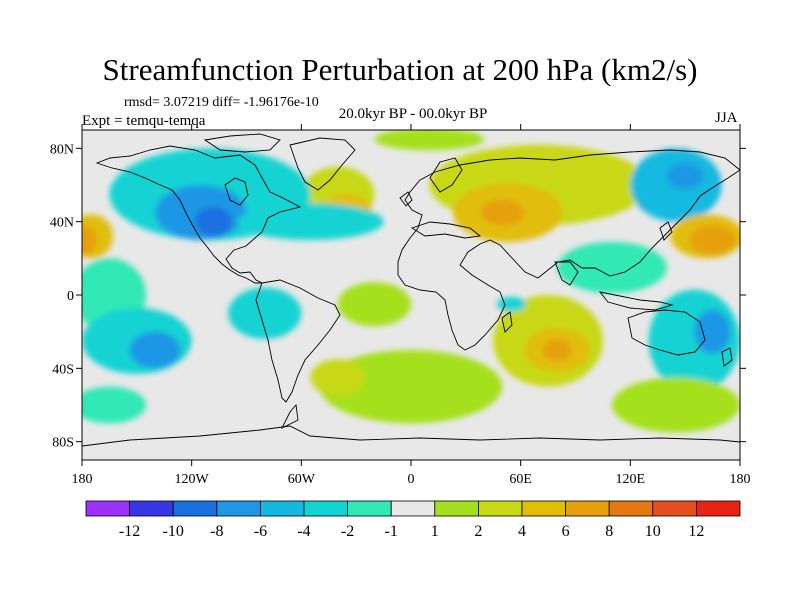  I want to click on coastline-greenland, so click(322, 164).